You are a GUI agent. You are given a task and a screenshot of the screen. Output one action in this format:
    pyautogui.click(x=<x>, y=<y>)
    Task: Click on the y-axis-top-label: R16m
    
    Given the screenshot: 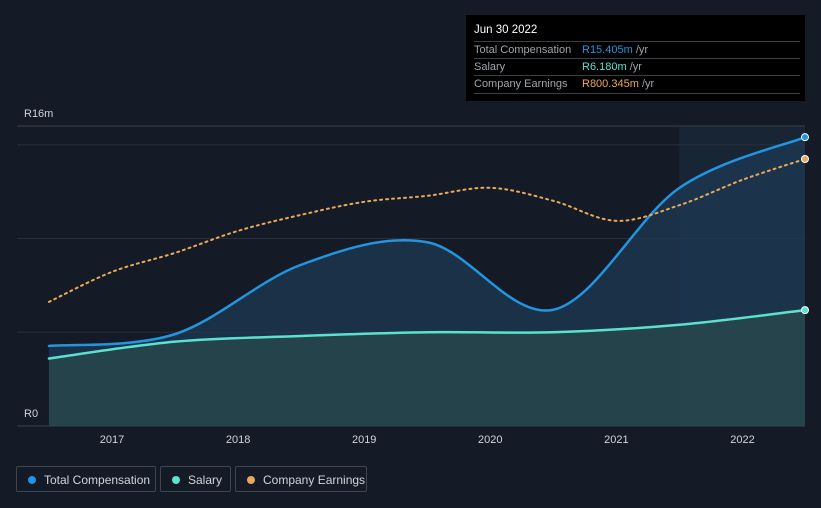 What is the action you would take?
    pyautogui.click(x=39, y=114)
    